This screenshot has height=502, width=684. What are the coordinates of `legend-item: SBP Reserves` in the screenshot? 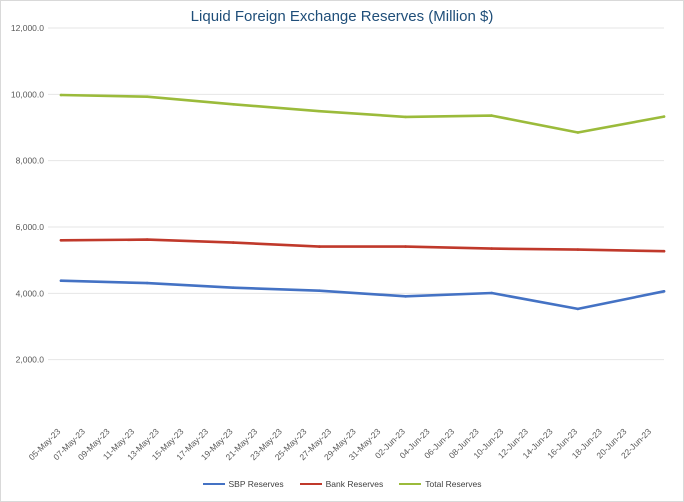 It's located at (243, 484).